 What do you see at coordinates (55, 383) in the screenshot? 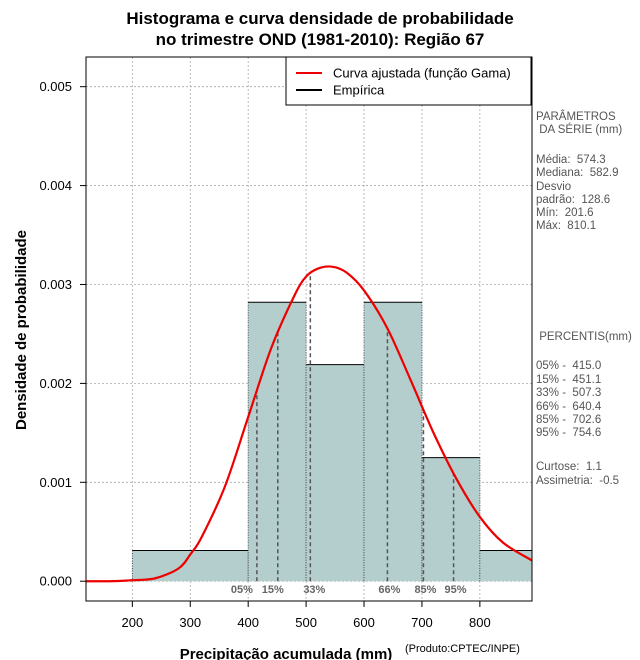
I see `y-tick-label-2: 0.002` at bounding box center [55, 383].